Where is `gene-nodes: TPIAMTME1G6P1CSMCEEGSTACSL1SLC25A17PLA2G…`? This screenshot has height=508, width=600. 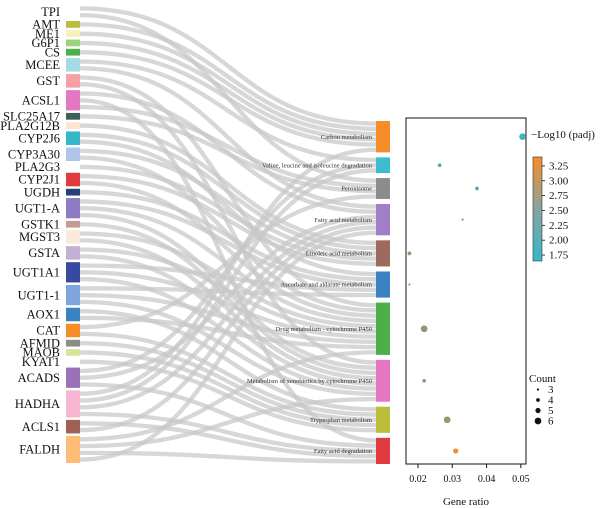
gene-nodes: TPIAMTME1G6P1CSMCEEGSTACSL1SLC25A17PLA2G… is located at coordinates (40, 234).